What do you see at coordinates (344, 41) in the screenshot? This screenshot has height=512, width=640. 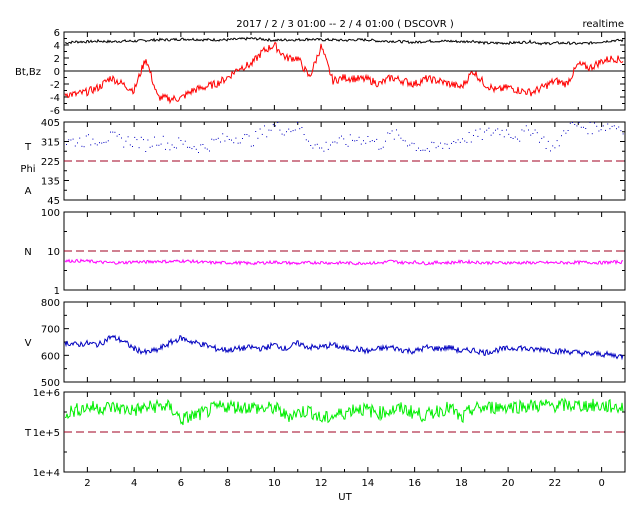 I see `series-bt` at bounding box center [344, 41].